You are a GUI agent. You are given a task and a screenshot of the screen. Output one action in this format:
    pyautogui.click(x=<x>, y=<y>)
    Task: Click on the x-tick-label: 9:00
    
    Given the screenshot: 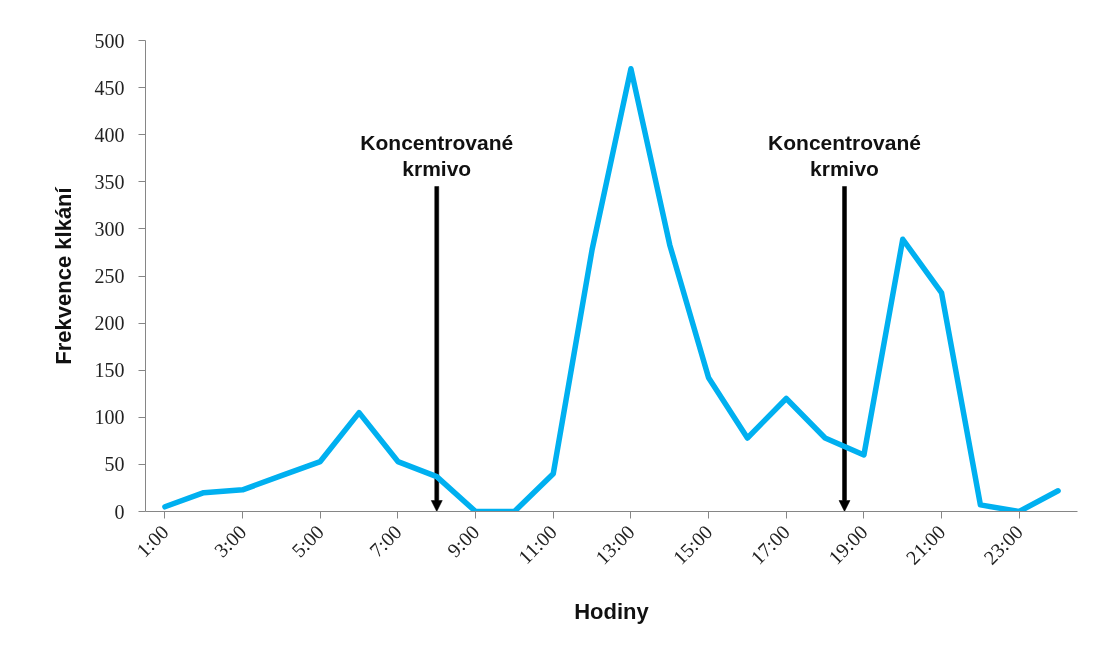 What is the action you would take?
    pyautogui.click(x=463, y=541)
    